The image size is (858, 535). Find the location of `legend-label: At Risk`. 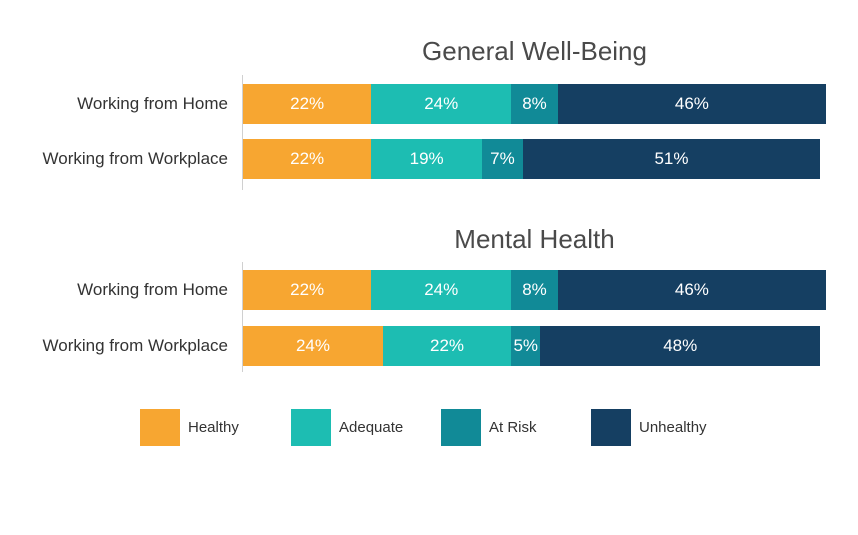

legend-label: At Risk is located at coordinates (513, 427).